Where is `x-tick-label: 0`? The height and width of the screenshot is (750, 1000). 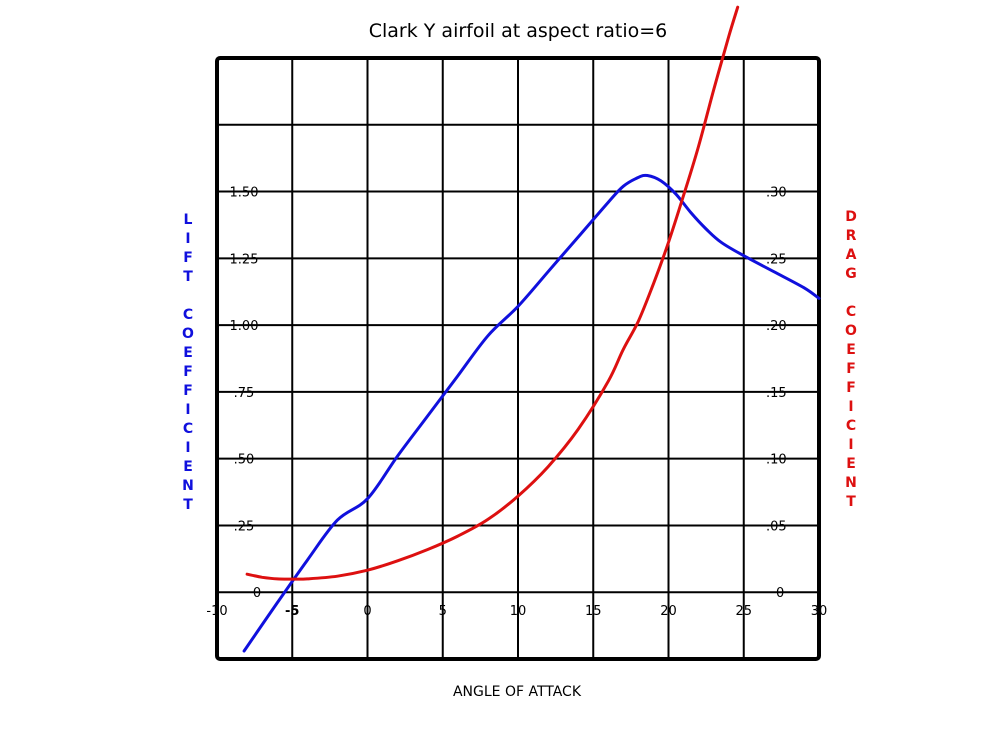
x-tick-label: 0 is located at coordinates (367, 611).